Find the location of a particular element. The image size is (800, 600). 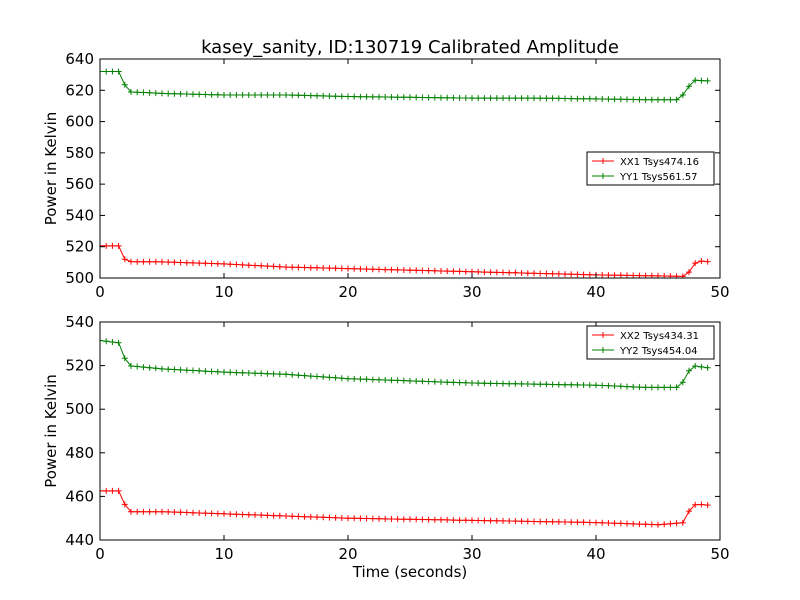

x-tick-label: 40 is located at coordinates (595, 554).